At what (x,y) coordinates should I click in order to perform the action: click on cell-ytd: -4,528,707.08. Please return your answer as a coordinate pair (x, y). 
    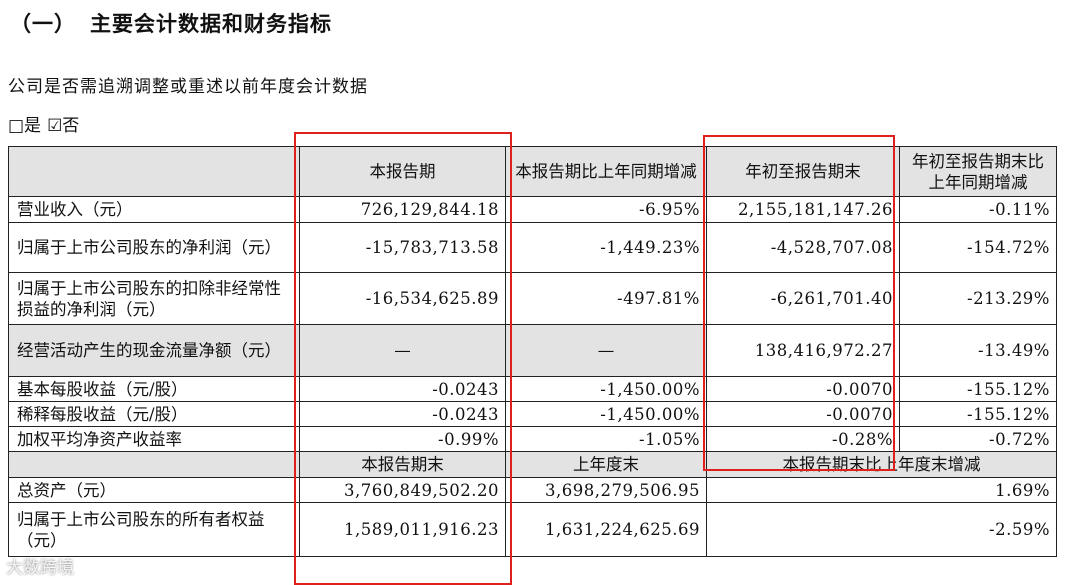
    Looking at the image, I should click on (803, 247).